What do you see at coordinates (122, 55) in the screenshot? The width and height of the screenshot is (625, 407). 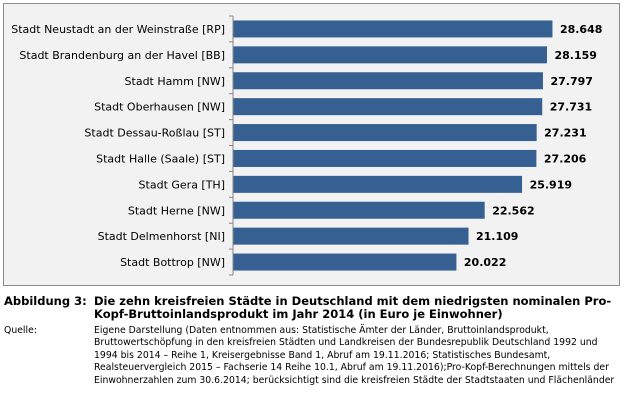 I see `category-label: Stadt Brandenburg an der Havel [BB]` at bounding box center [122, 55].